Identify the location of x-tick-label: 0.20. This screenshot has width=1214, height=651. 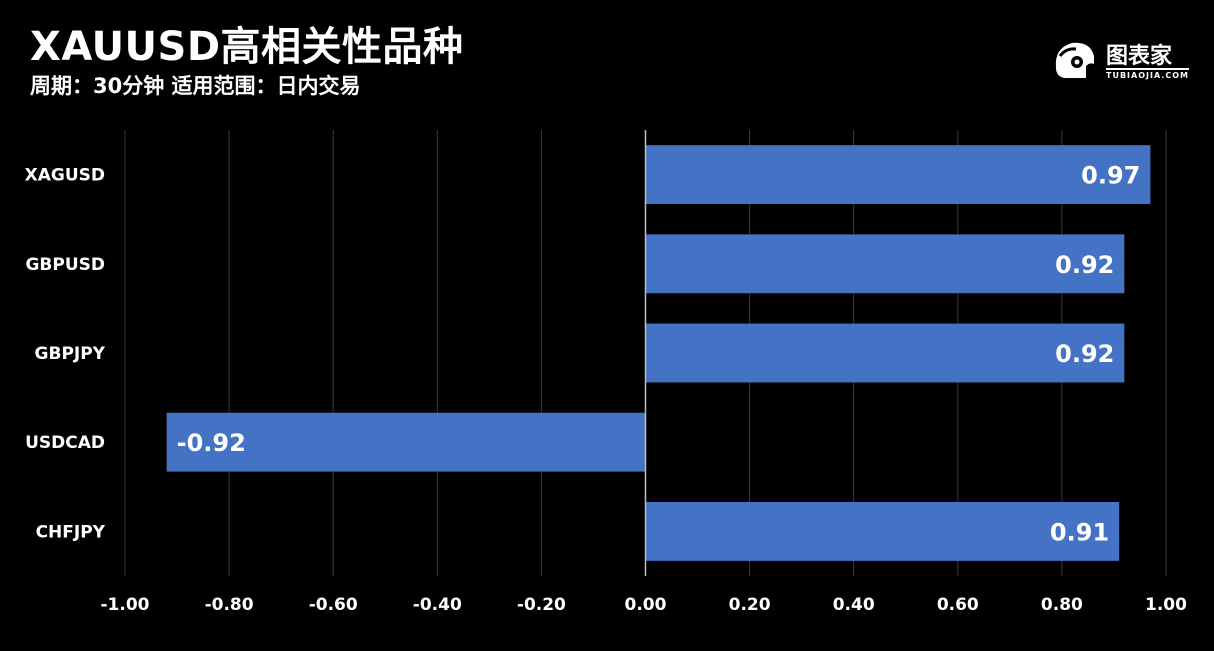
(750, 605).